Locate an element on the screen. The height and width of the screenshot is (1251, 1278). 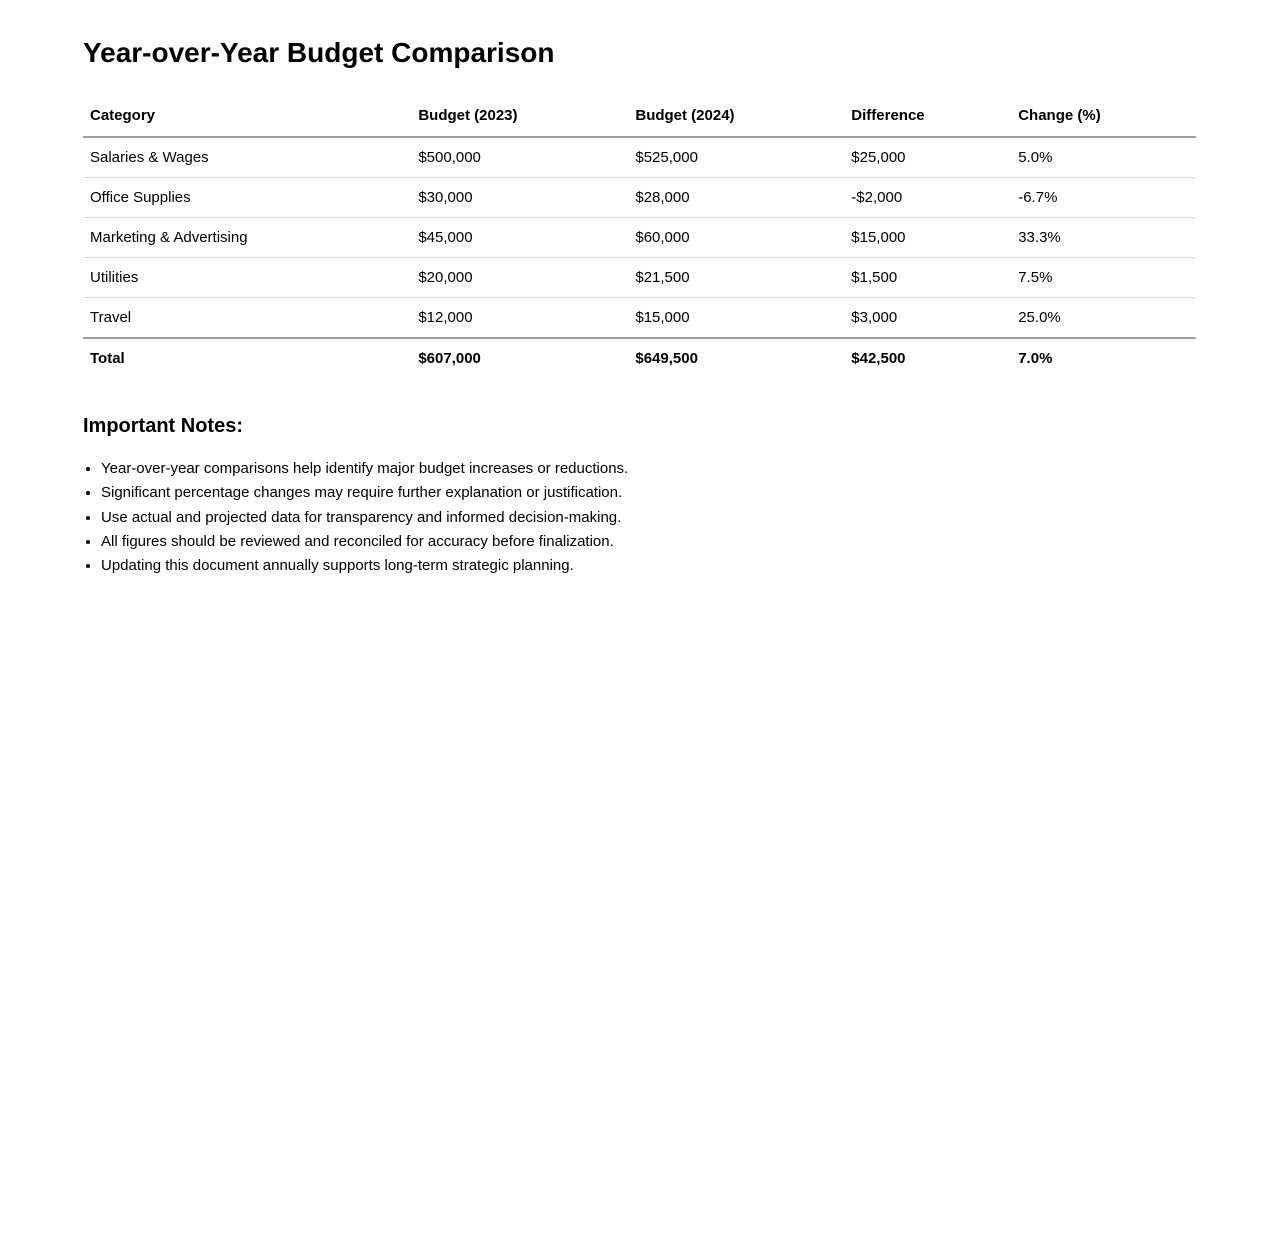
table-cell: Office Supplies is located at coordinates (247, 197).